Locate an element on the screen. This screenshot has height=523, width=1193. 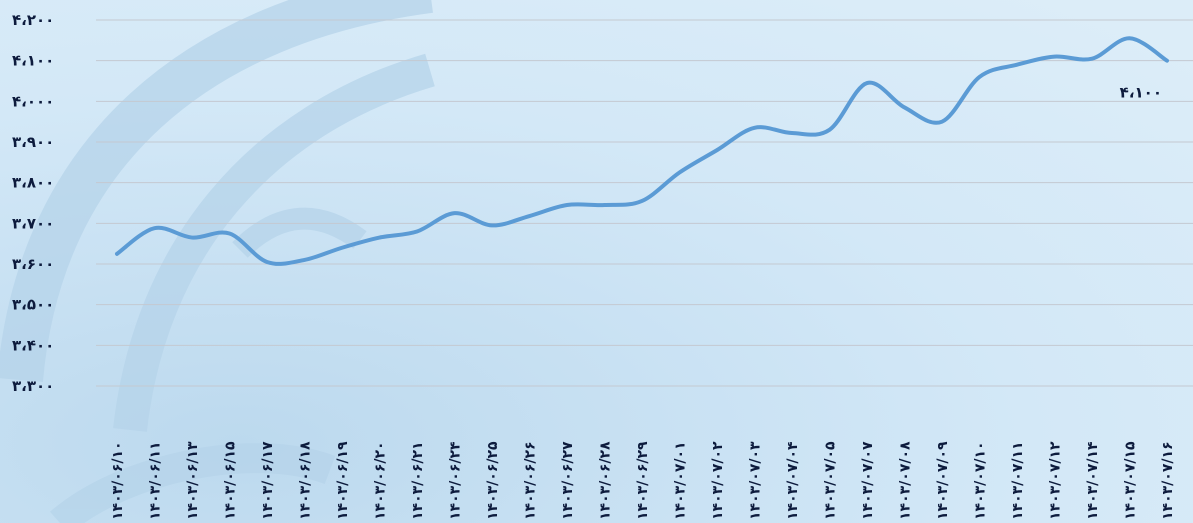
data-labels: ۴،۱۰۰ is located at coordinates (1141, 93).